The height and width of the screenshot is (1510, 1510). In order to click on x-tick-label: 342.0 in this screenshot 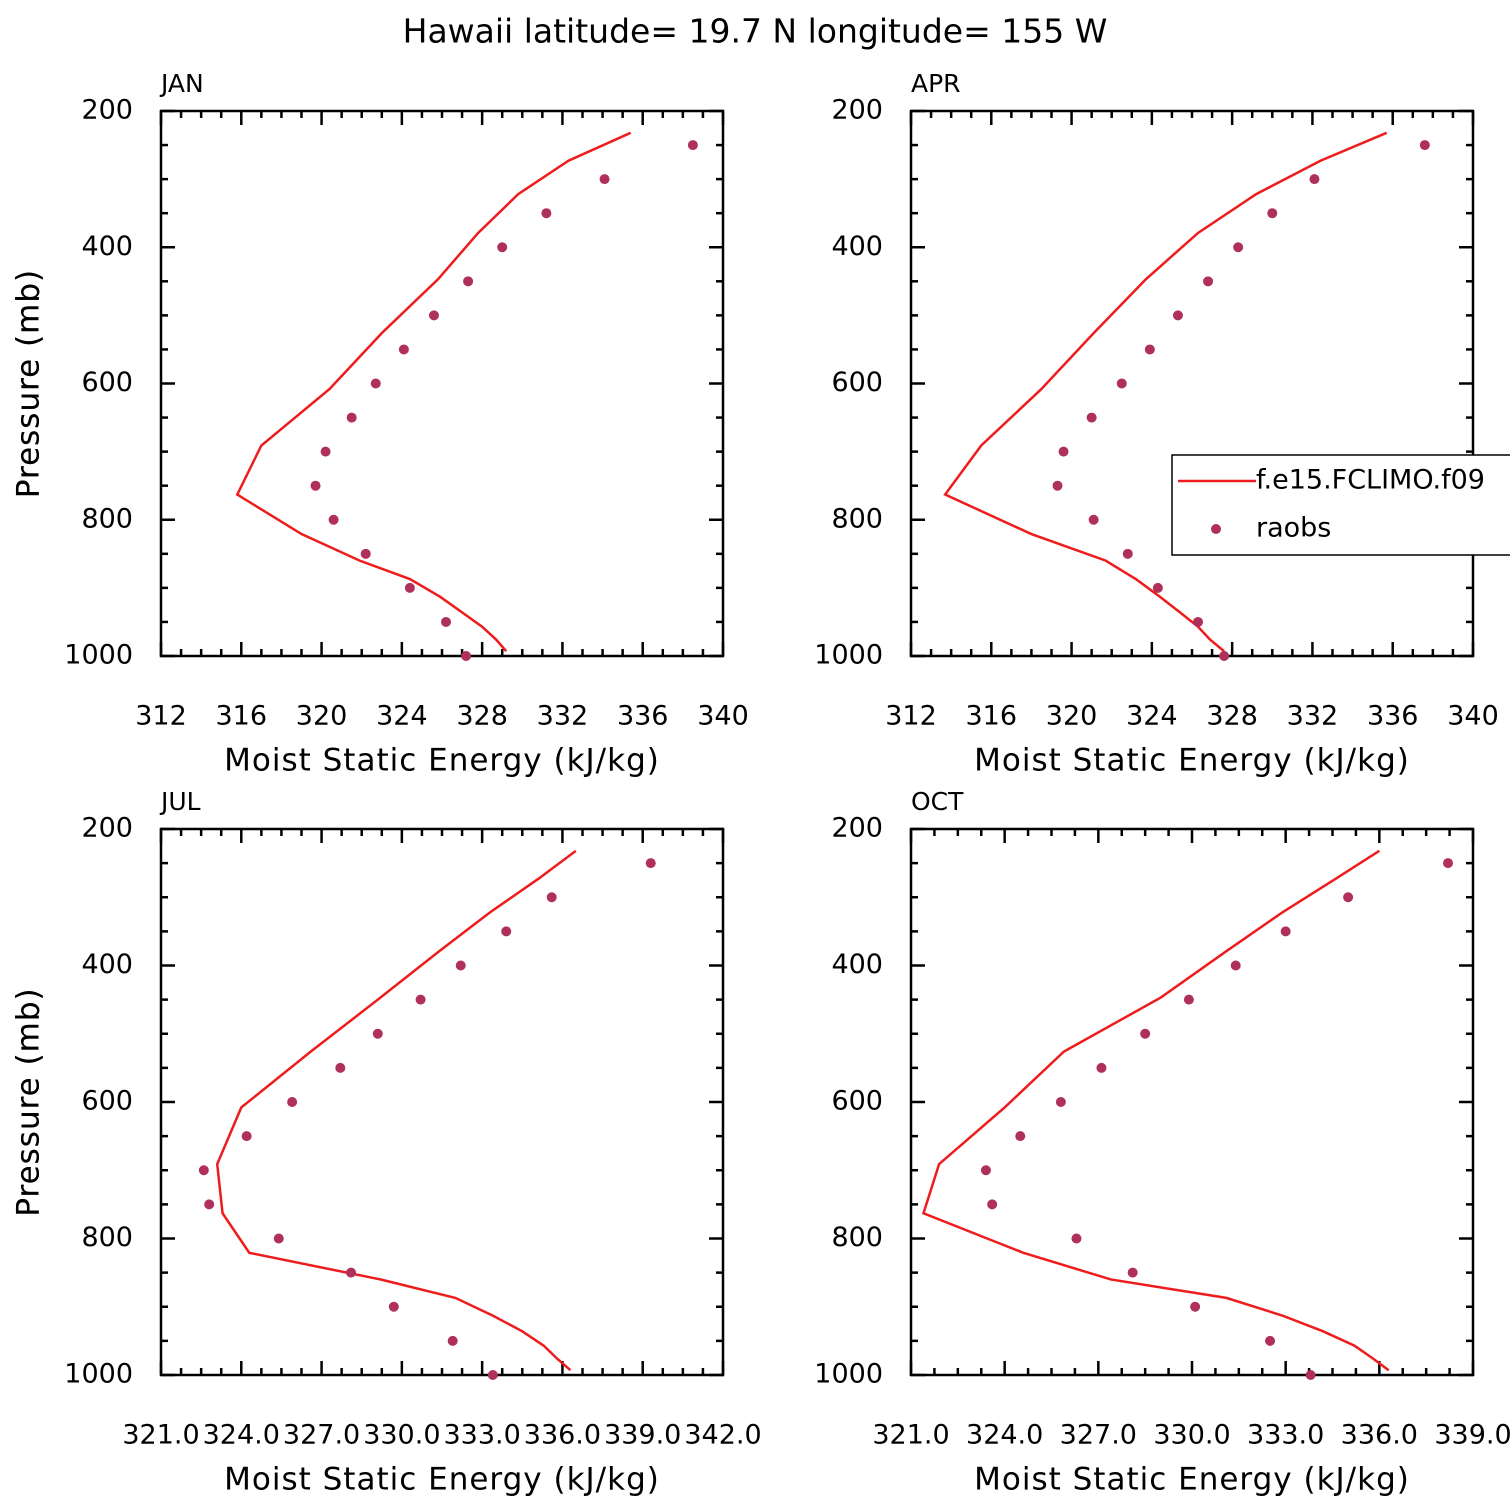, I will do `click(722, 1435)`.